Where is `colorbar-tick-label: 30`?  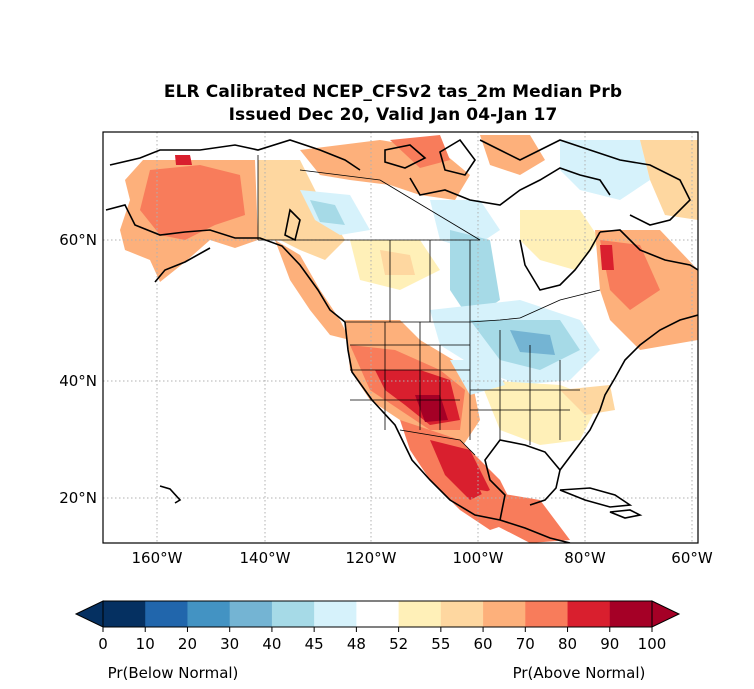 colorbar-tick-label: 30 is located at coordinates (229, 644).